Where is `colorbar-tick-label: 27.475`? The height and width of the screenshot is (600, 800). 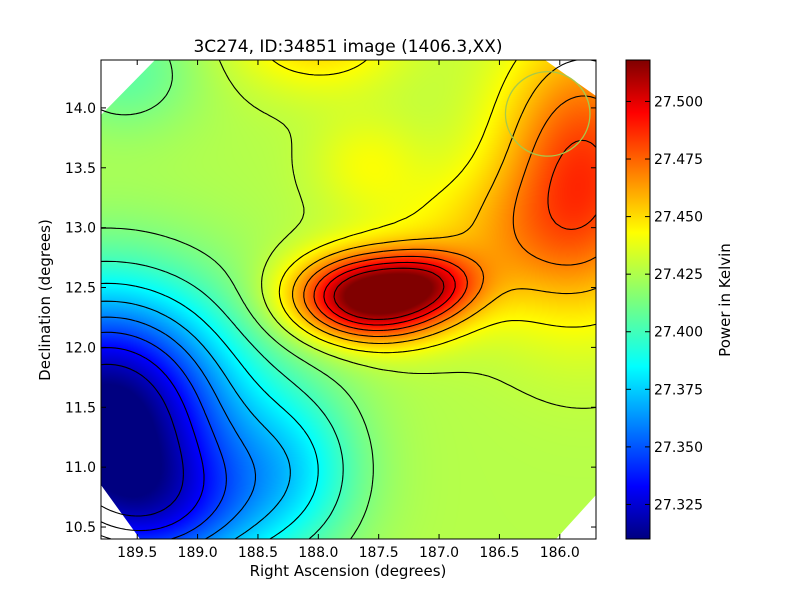
colorbar-tick-label: 27.475 is located at coordinates (678, 160).